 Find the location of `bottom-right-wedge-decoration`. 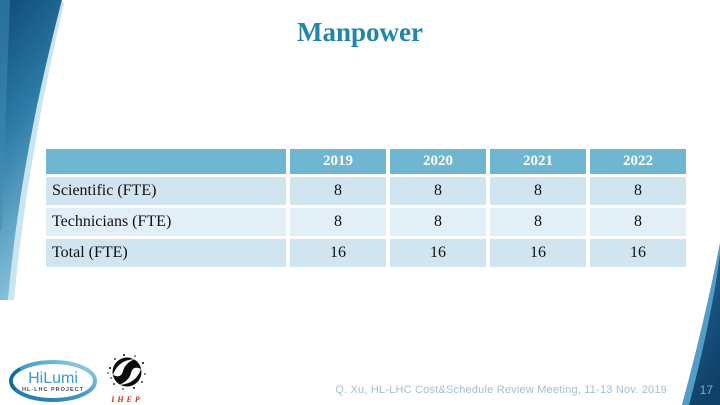

bottom-right-wedge-decoration is located at coordinates (701, 324).